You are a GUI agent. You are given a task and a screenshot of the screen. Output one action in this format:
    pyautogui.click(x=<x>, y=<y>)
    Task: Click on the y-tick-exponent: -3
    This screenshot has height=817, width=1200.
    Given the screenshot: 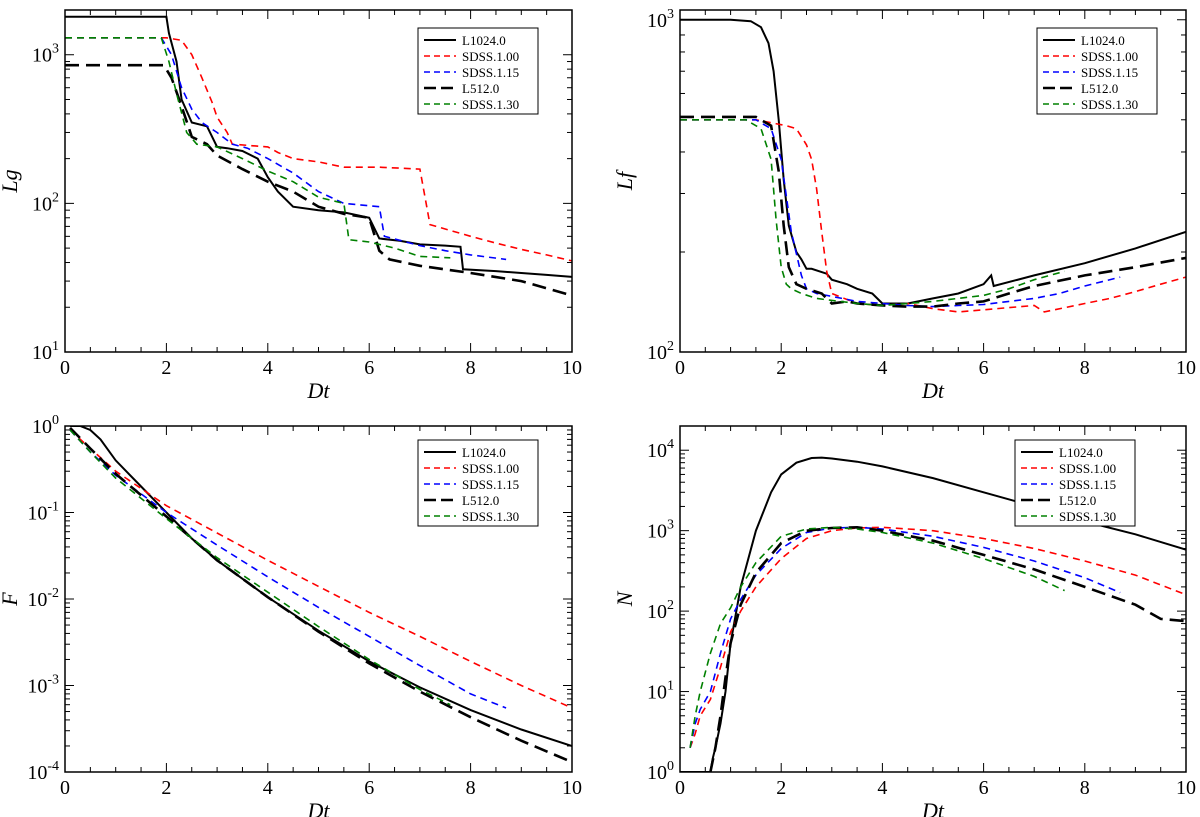 What is the action you would take?
    pyautogui.click(x=53, y=680)
    